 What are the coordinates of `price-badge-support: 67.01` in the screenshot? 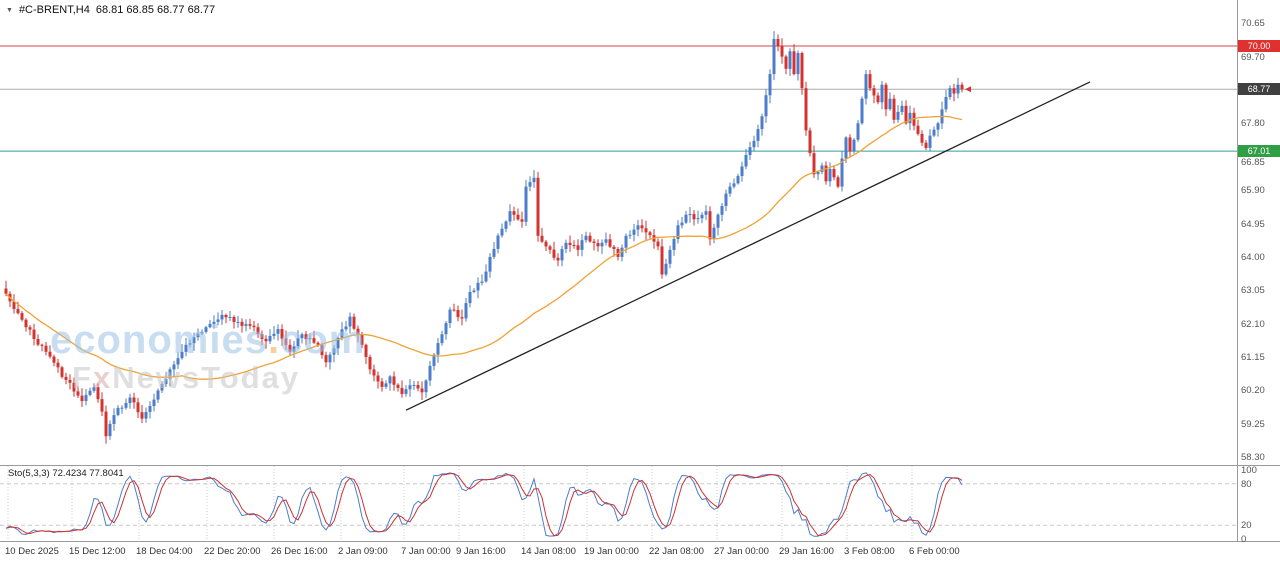 It's located at (1259, 151).